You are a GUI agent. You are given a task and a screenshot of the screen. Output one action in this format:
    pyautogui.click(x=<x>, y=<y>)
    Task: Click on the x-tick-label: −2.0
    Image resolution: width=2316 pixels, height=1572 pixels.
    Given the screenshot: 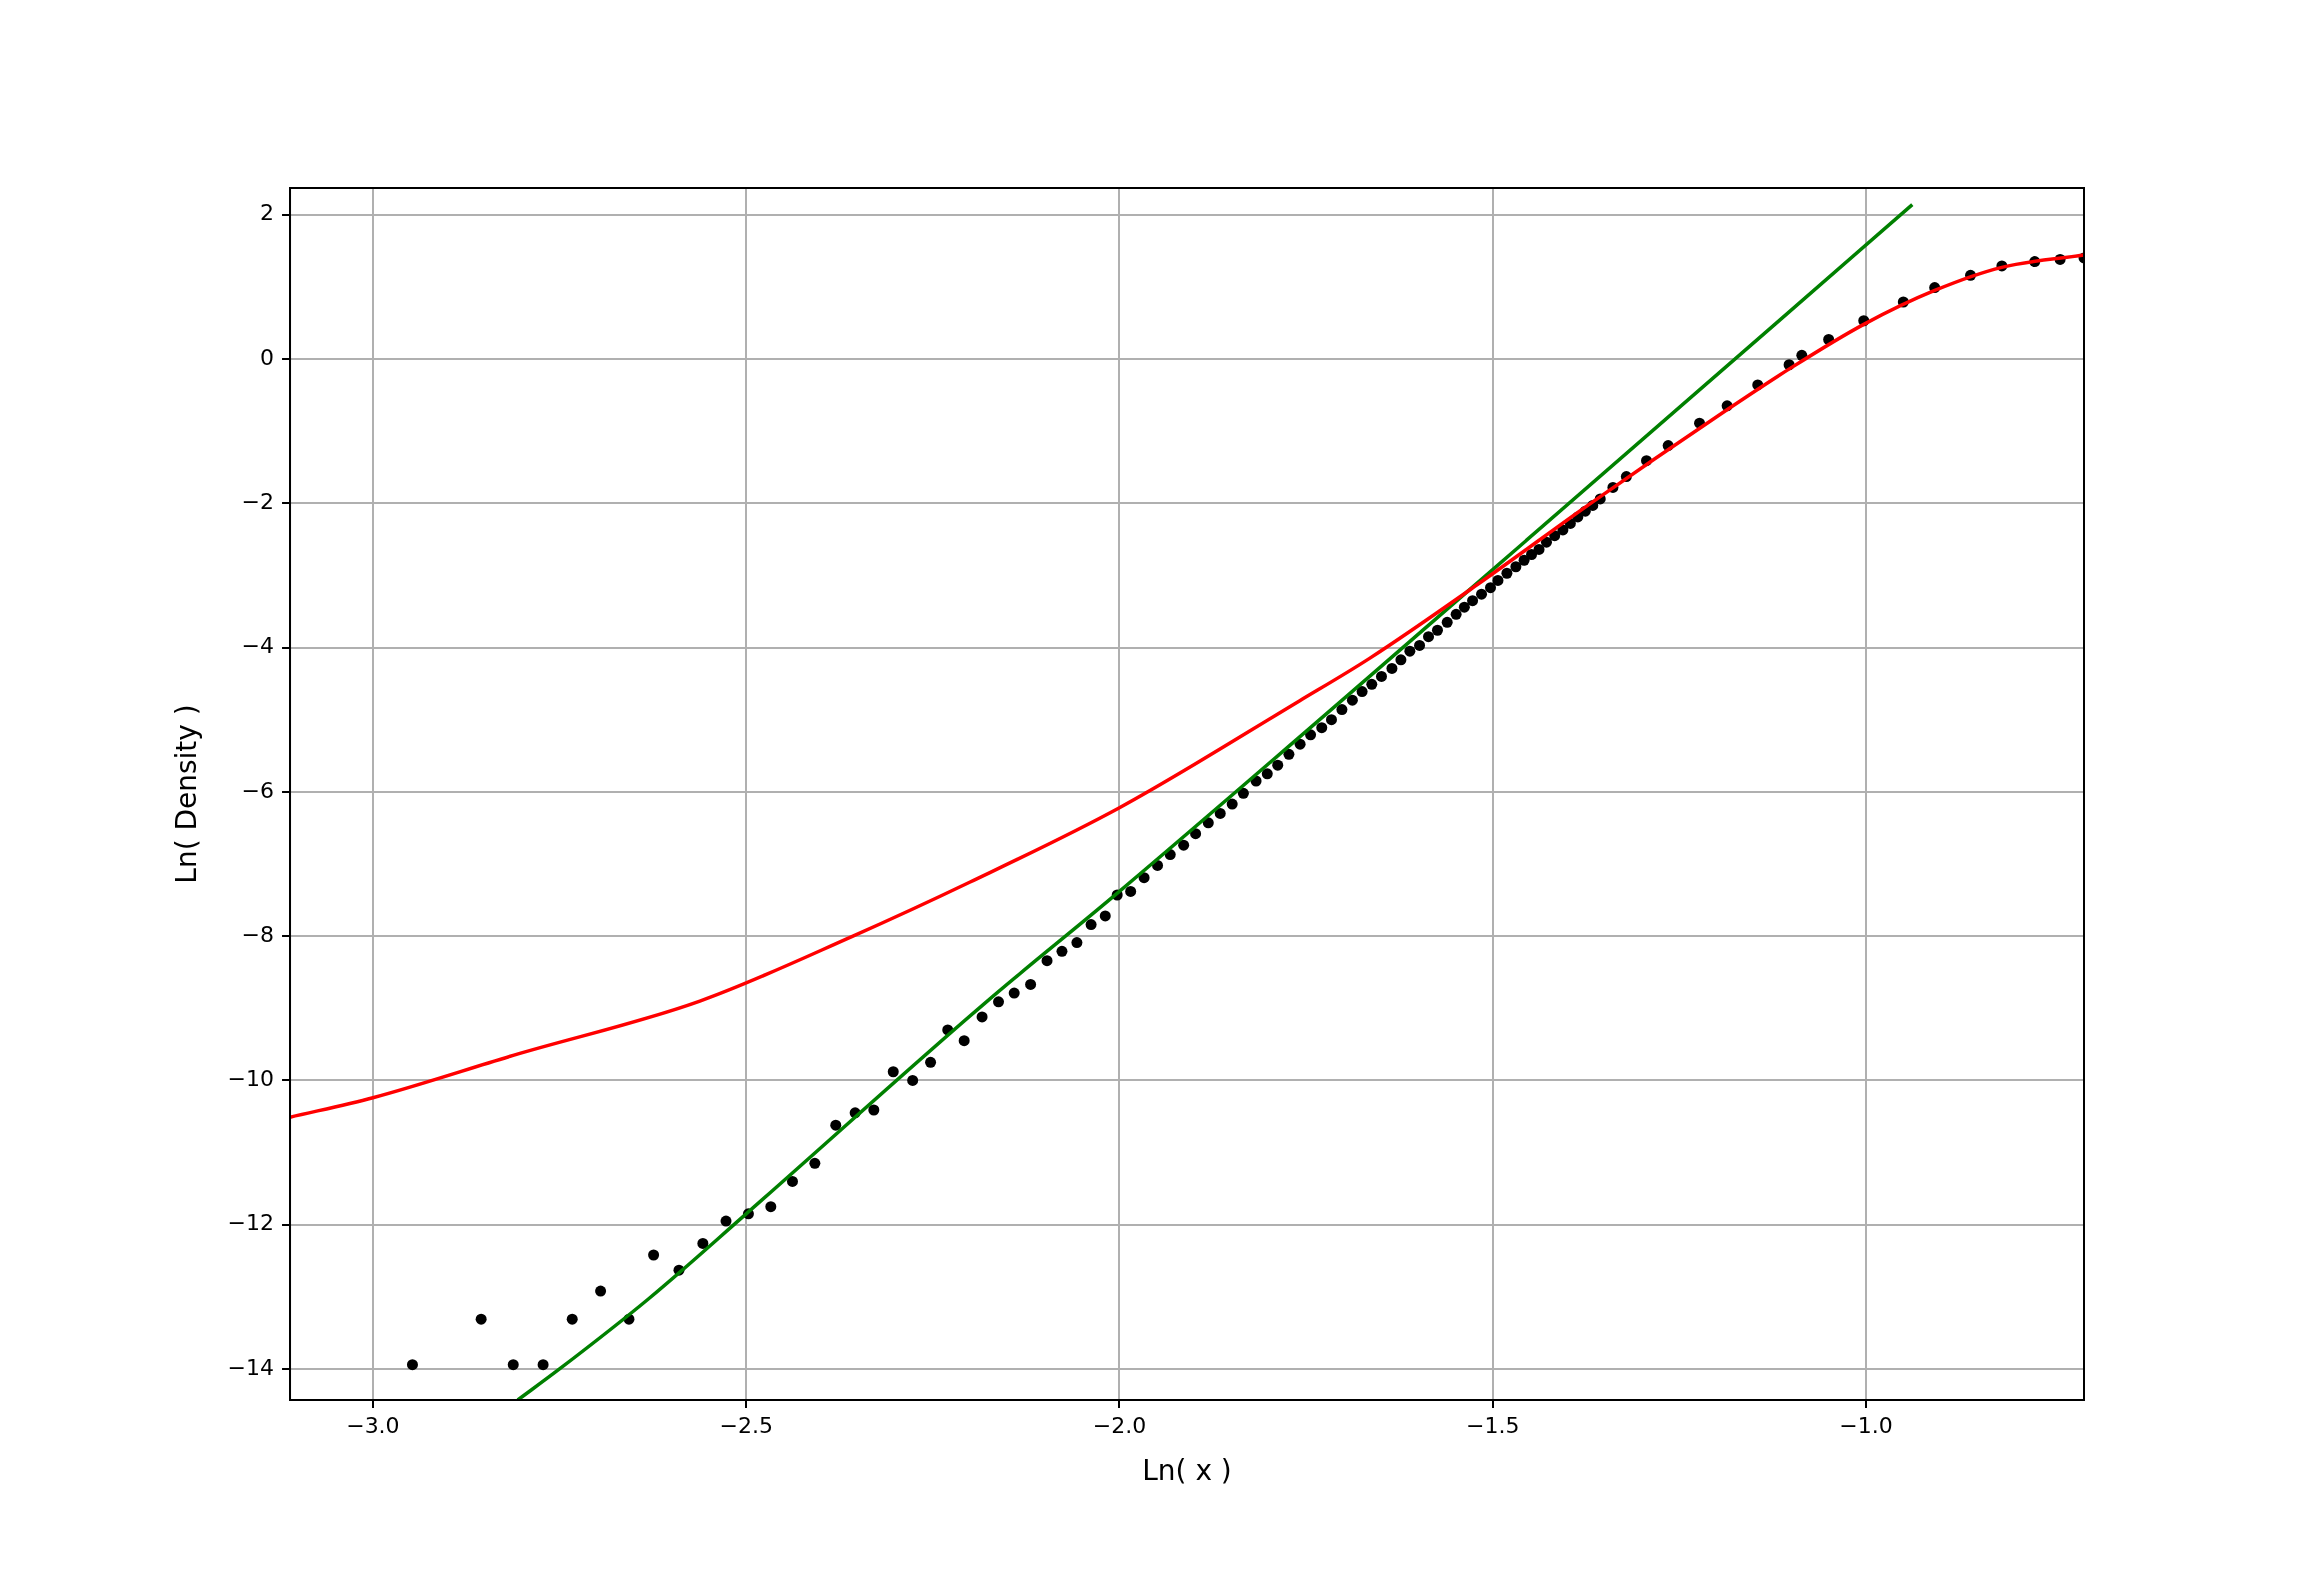 What is the action you would take?
    pyautogui.click(x=1119, y=1425)
    